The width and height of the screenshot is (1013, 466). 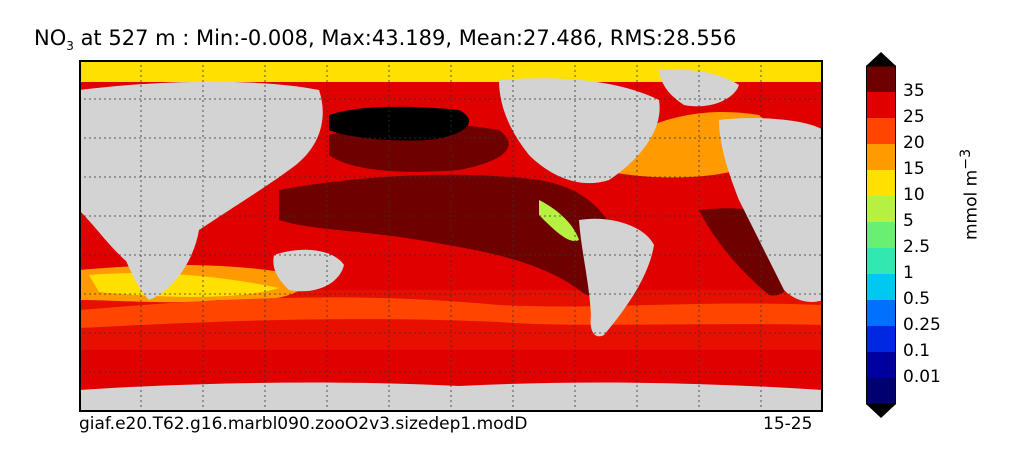 I want to click on colorbar-tick-label: 0.01, so click(x=922, y=377).